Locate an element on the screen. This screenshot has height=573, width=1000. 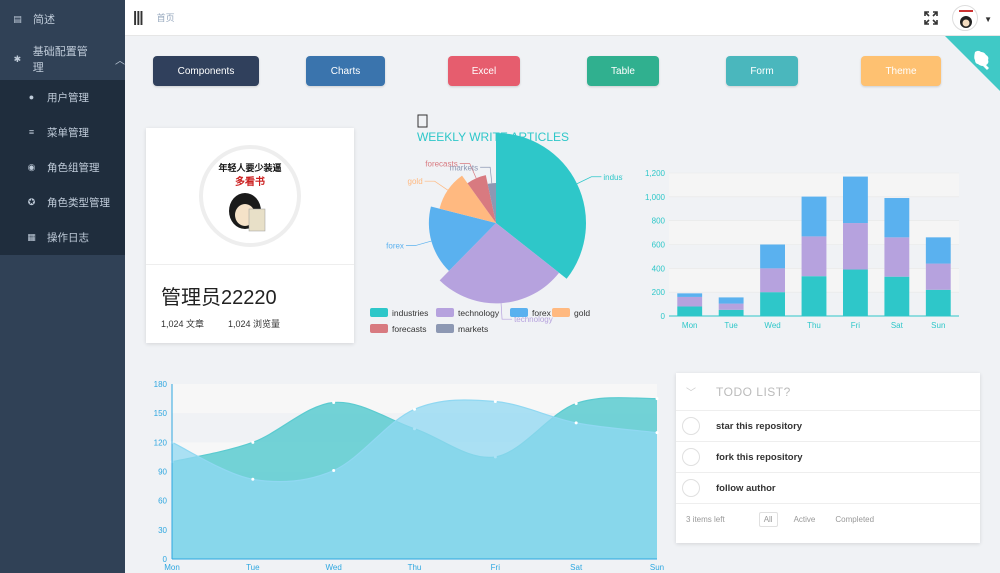
legend-label: industries is located at coordinates (410, 313).